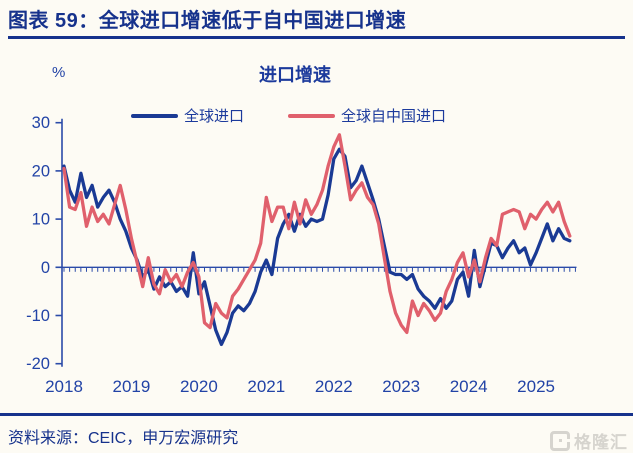 The height and width of the screenshot is (453, 633). Describe the element at coordinates (41, 123) in the screenshot. I see `y-tick-label: 30` at that location.